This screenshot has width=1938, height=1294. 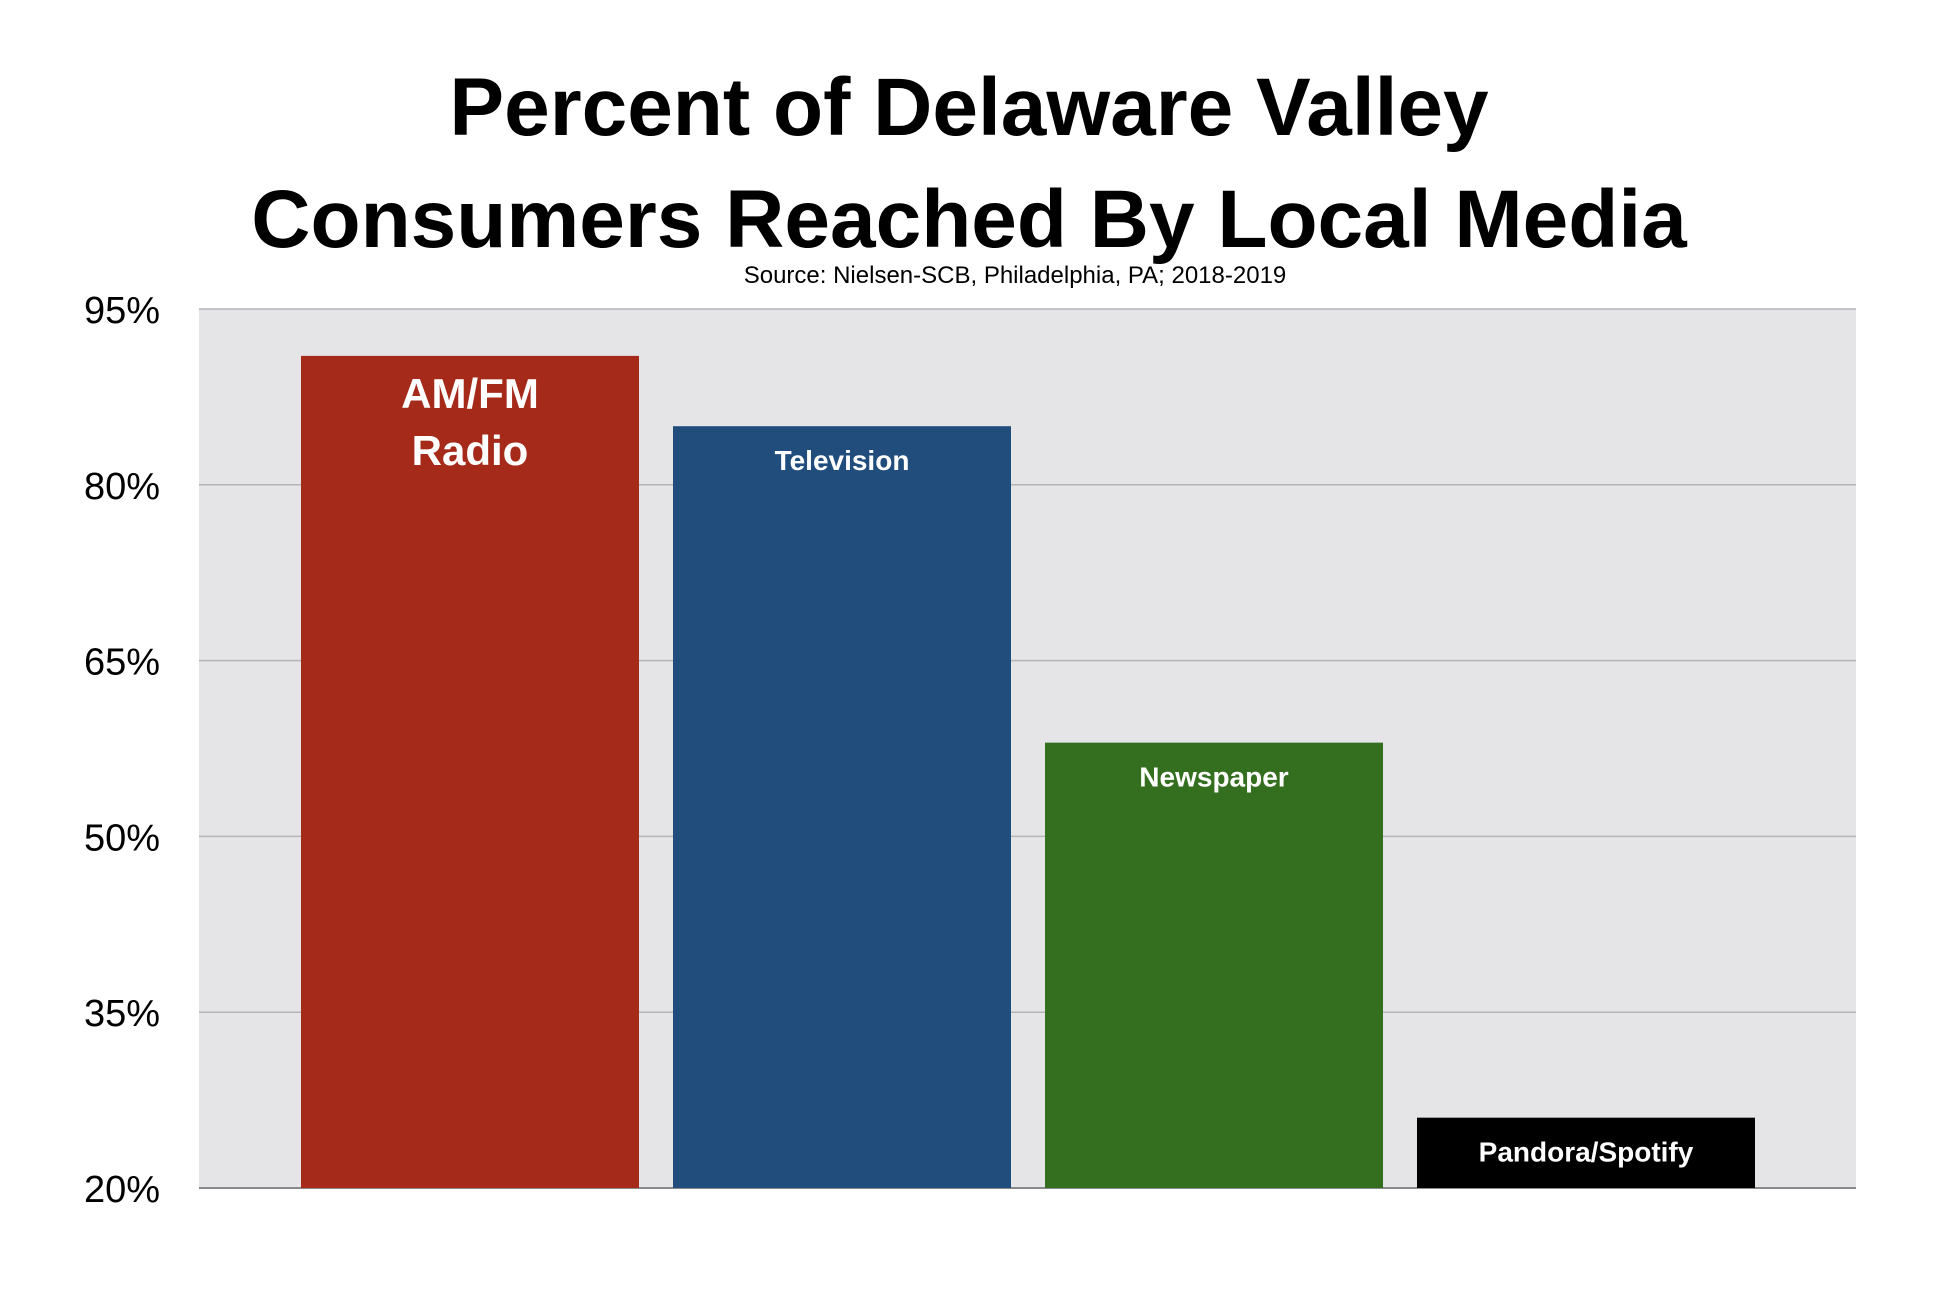 I want to click on bar-label: Pandora/Spotify, so click(x=1586, y=1152).